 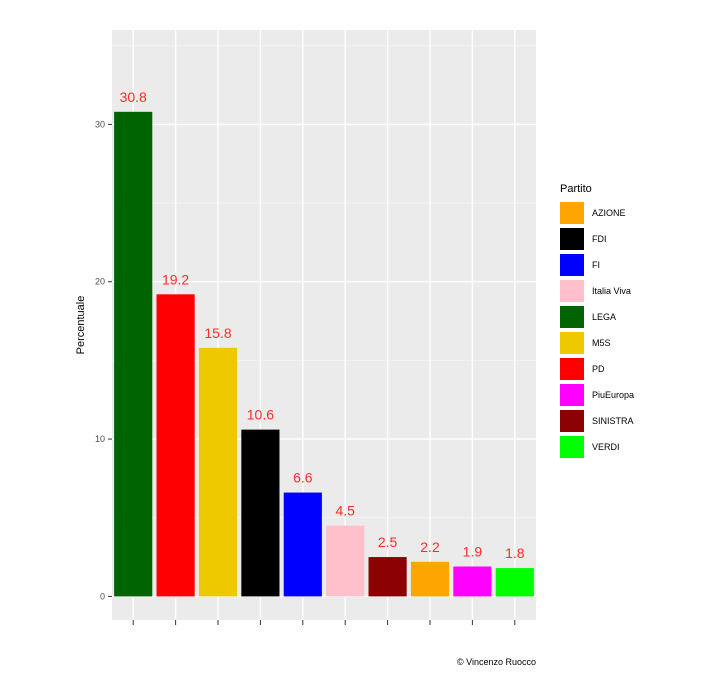 What do you see at coordinates (604, 317) in the screenshot?
I see `legend-label: LEGA` at bounding box center [604, 317].